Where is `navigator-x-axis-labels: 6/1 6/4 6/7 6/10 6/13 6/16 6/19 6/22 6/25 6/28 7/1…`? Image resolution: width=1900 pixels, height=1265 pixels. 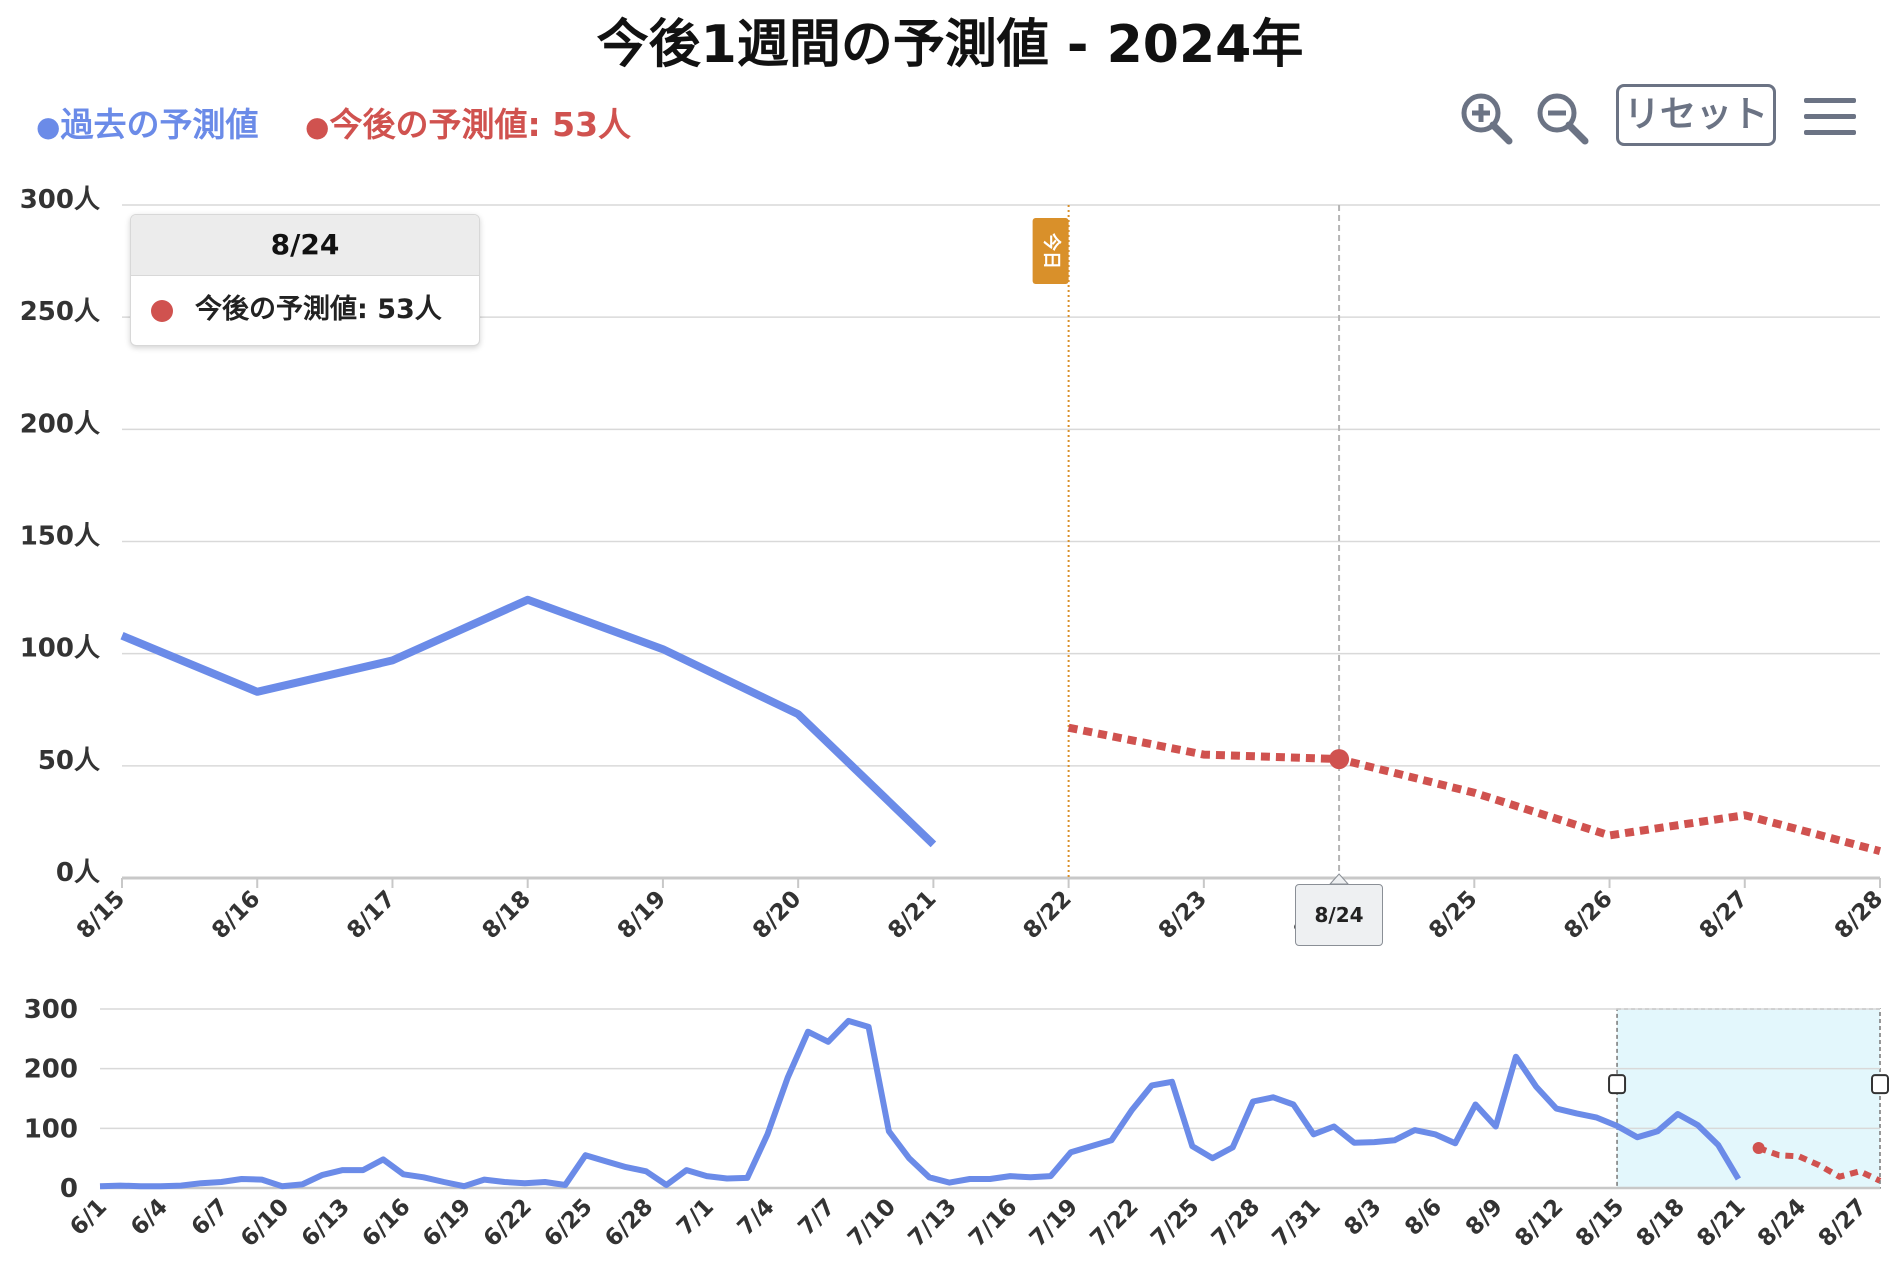
navigator-x-axis-labels: 6/1 6/4 6/7 6/10 6/13 6/16 6/19 6/22 6/25 6/28 7/1… is located at coordinates (968, 1223).